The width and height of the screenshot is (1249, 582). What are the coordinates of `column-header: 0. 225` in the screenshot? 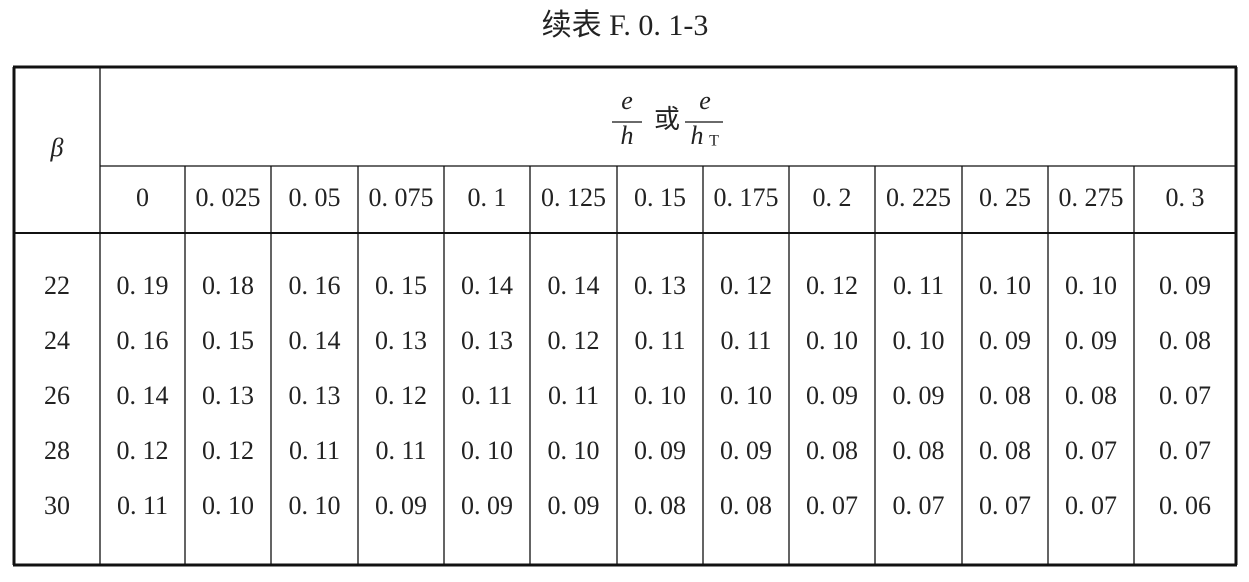 It's located at (918, 197).